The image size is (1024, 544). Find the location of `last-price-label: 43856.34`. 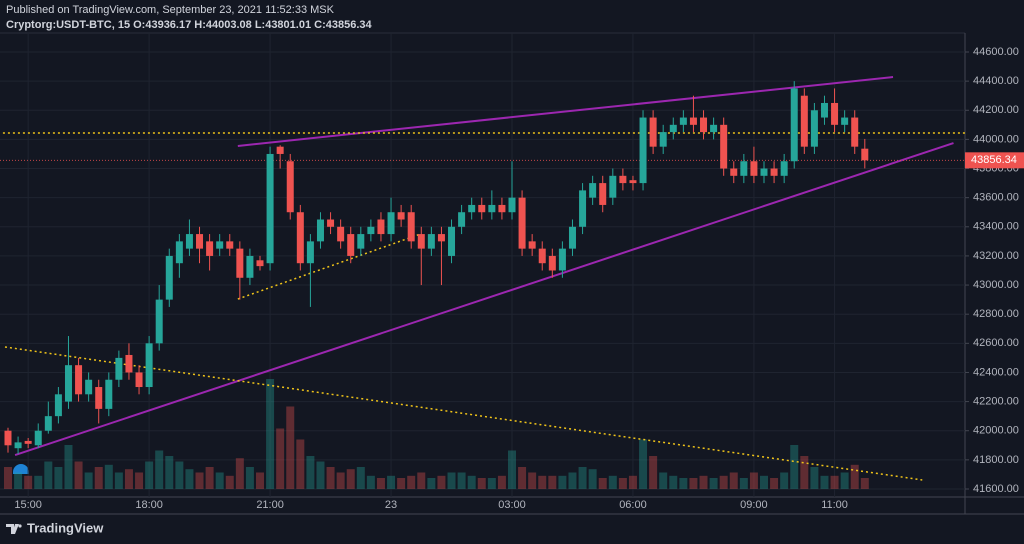

last-price-label: 43856.34 is located at coordinates (994, 160).